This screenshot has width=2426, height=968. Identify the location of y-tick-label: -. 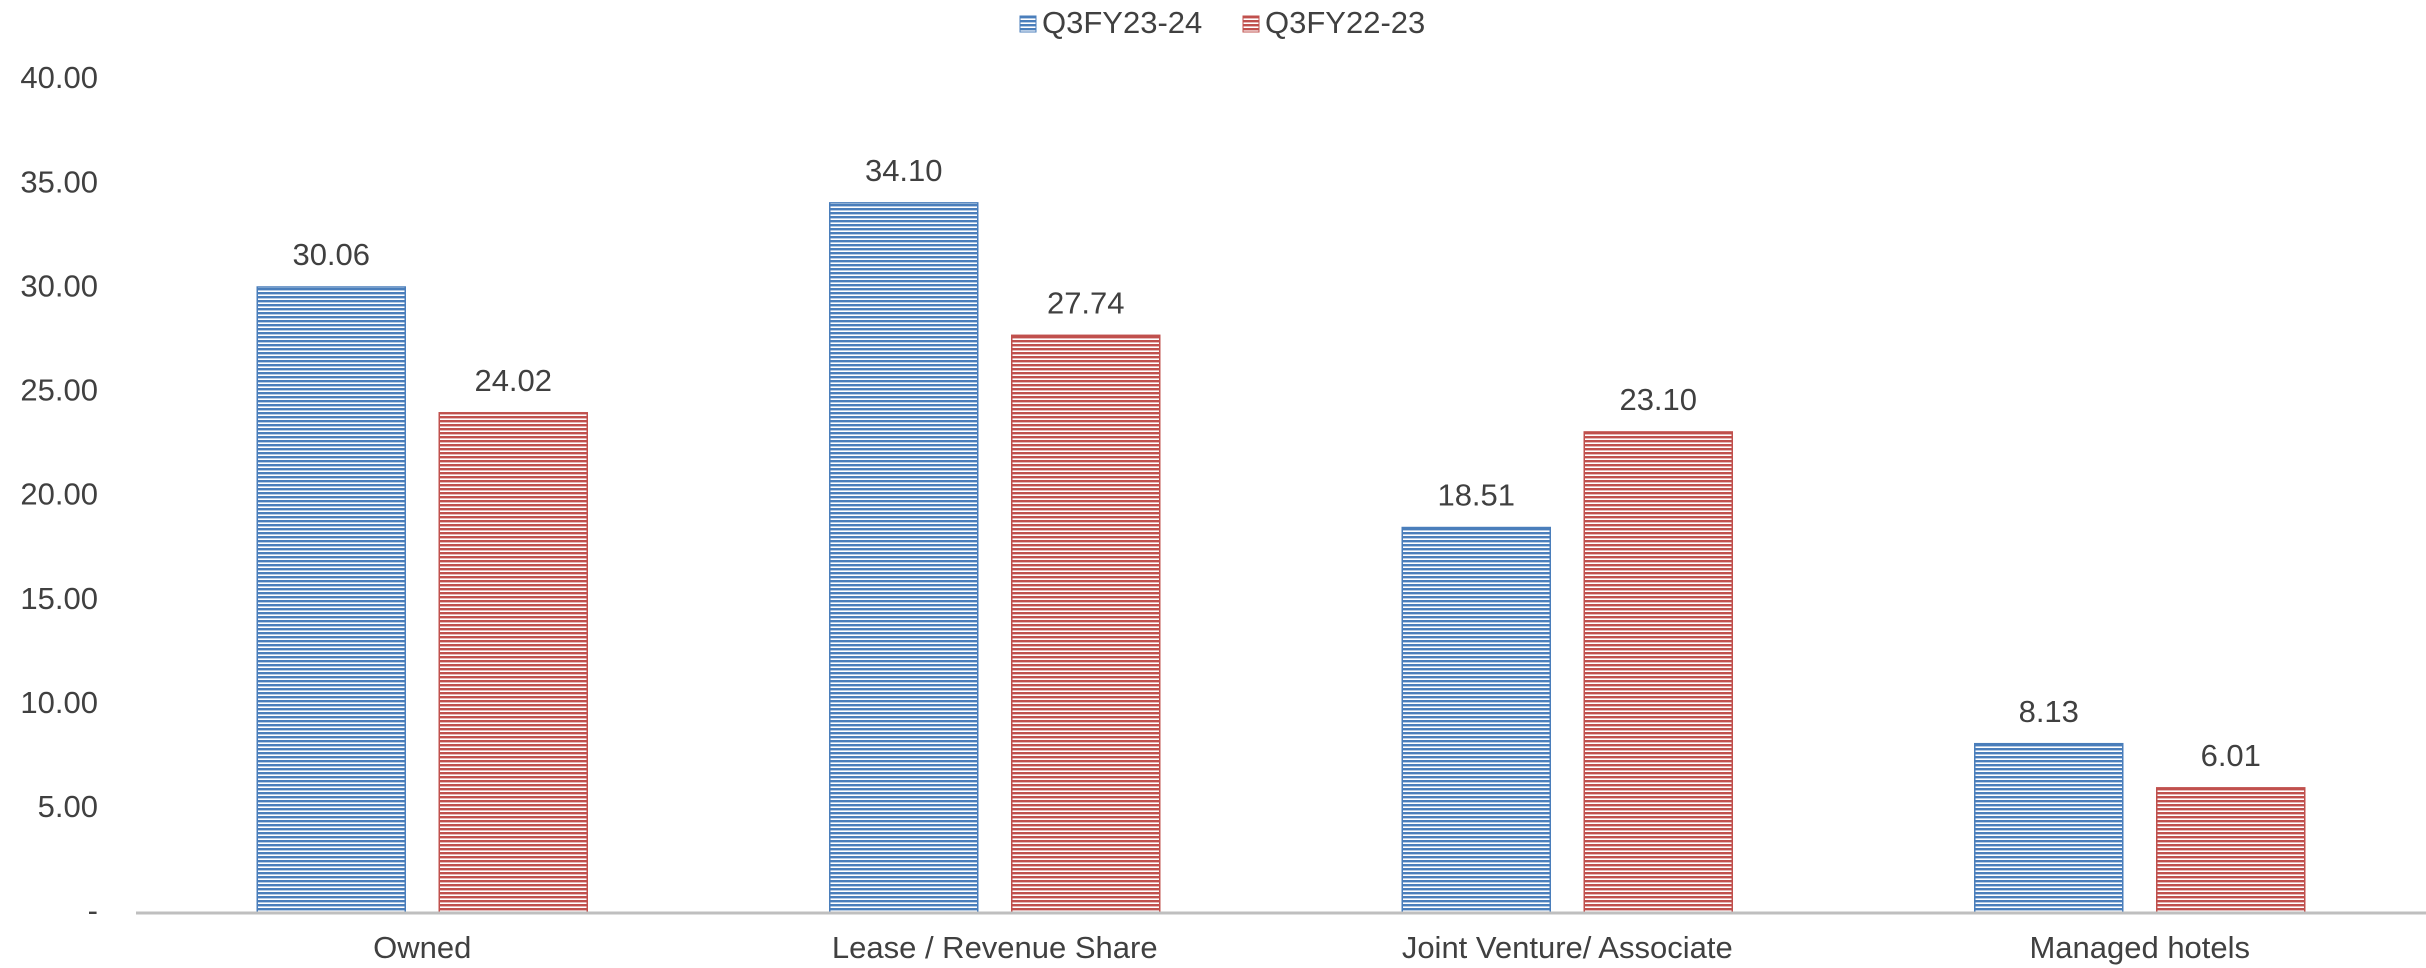
(93, 910).